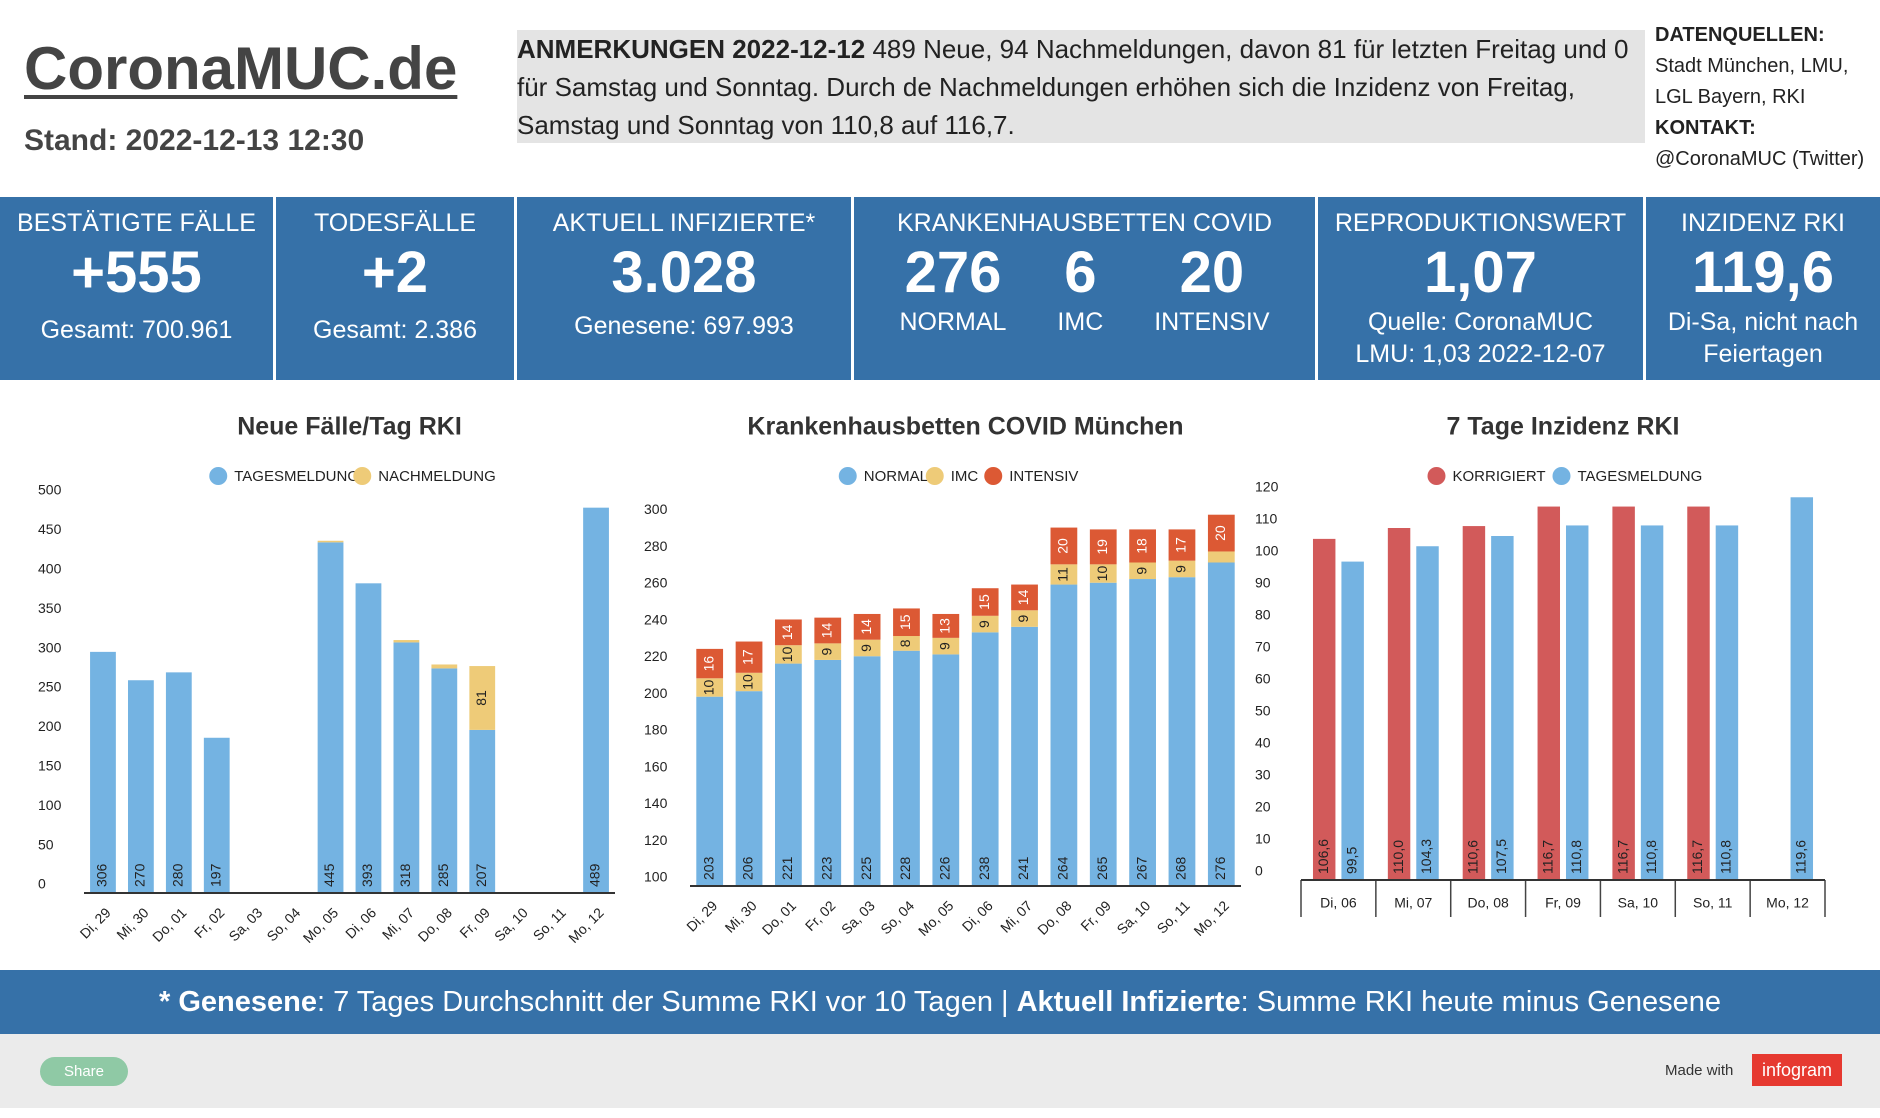  What do you see at coordinates (194, 140) in the screenshot?
I see `stand: Stand: 2022-12-13 12:30` at bounding box center [194, 140].